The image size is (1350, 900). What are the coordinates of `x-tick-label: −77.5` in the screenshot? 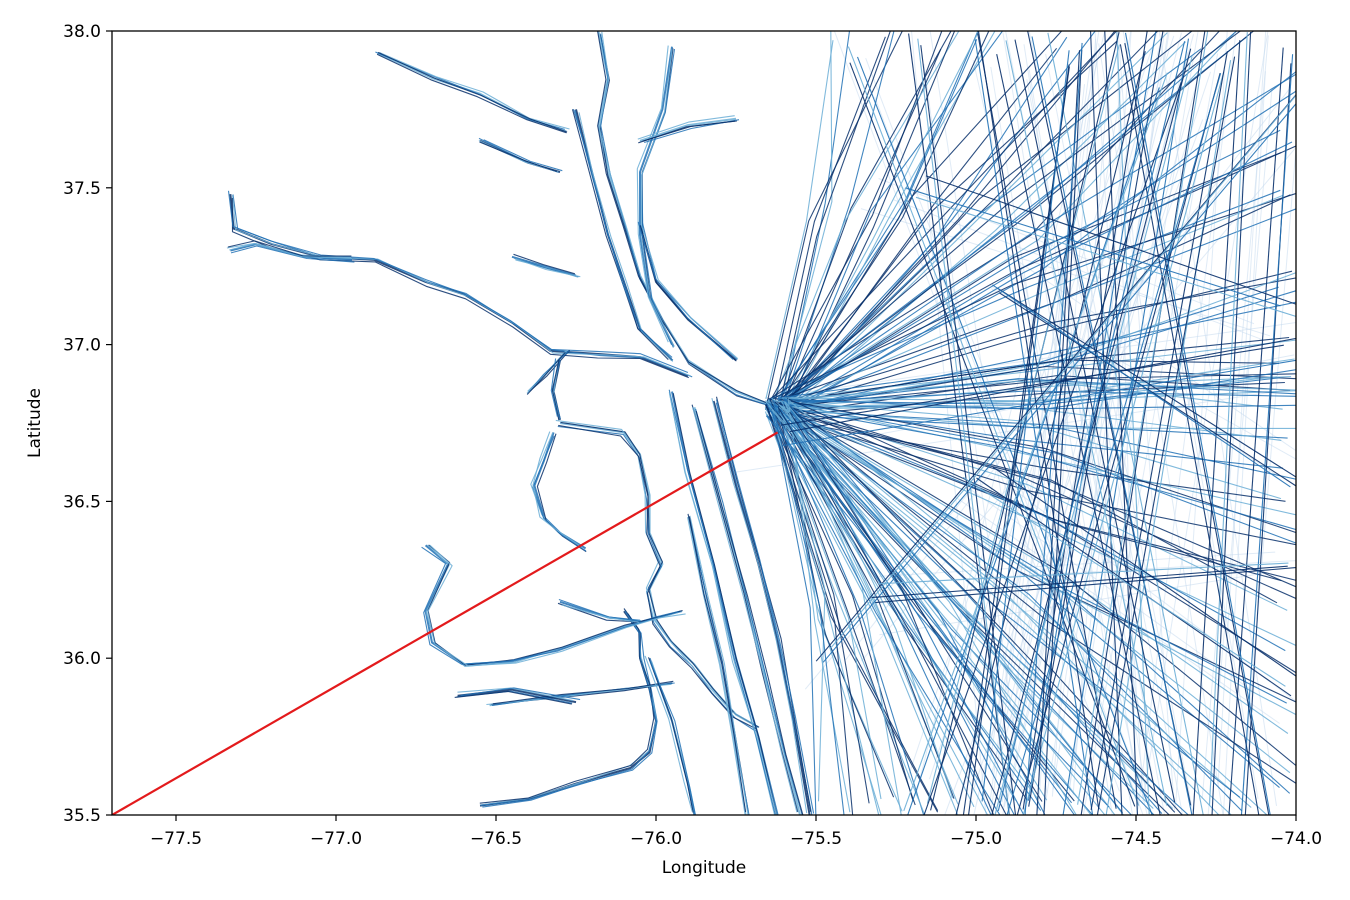 It's located at (176, 839).